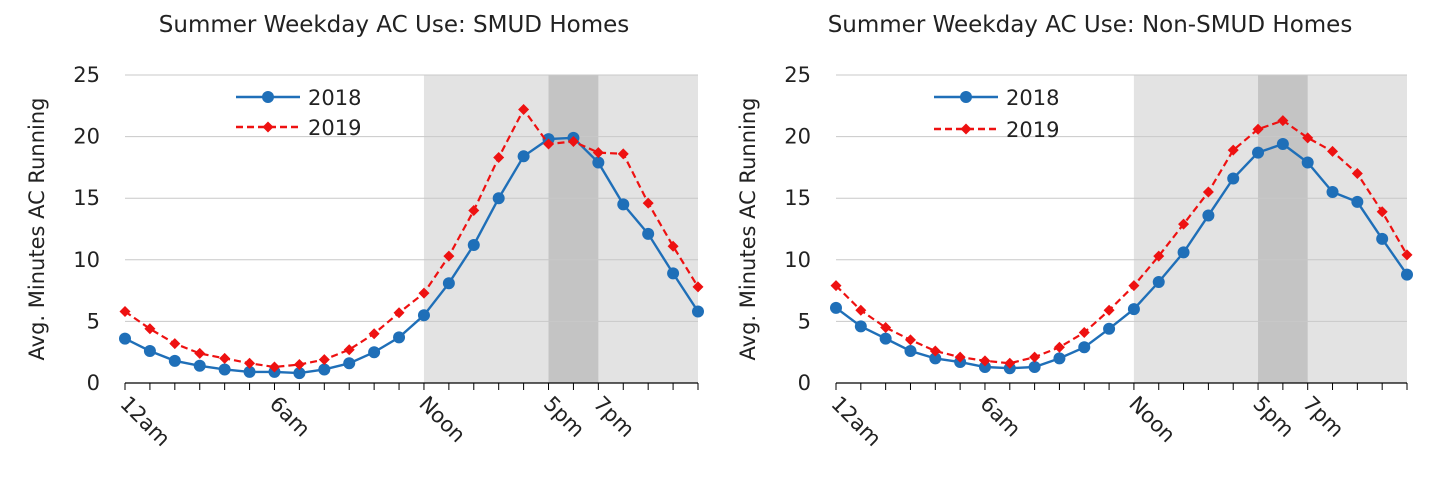  I want to click on y-tick-label: 0, so click(804, 383).